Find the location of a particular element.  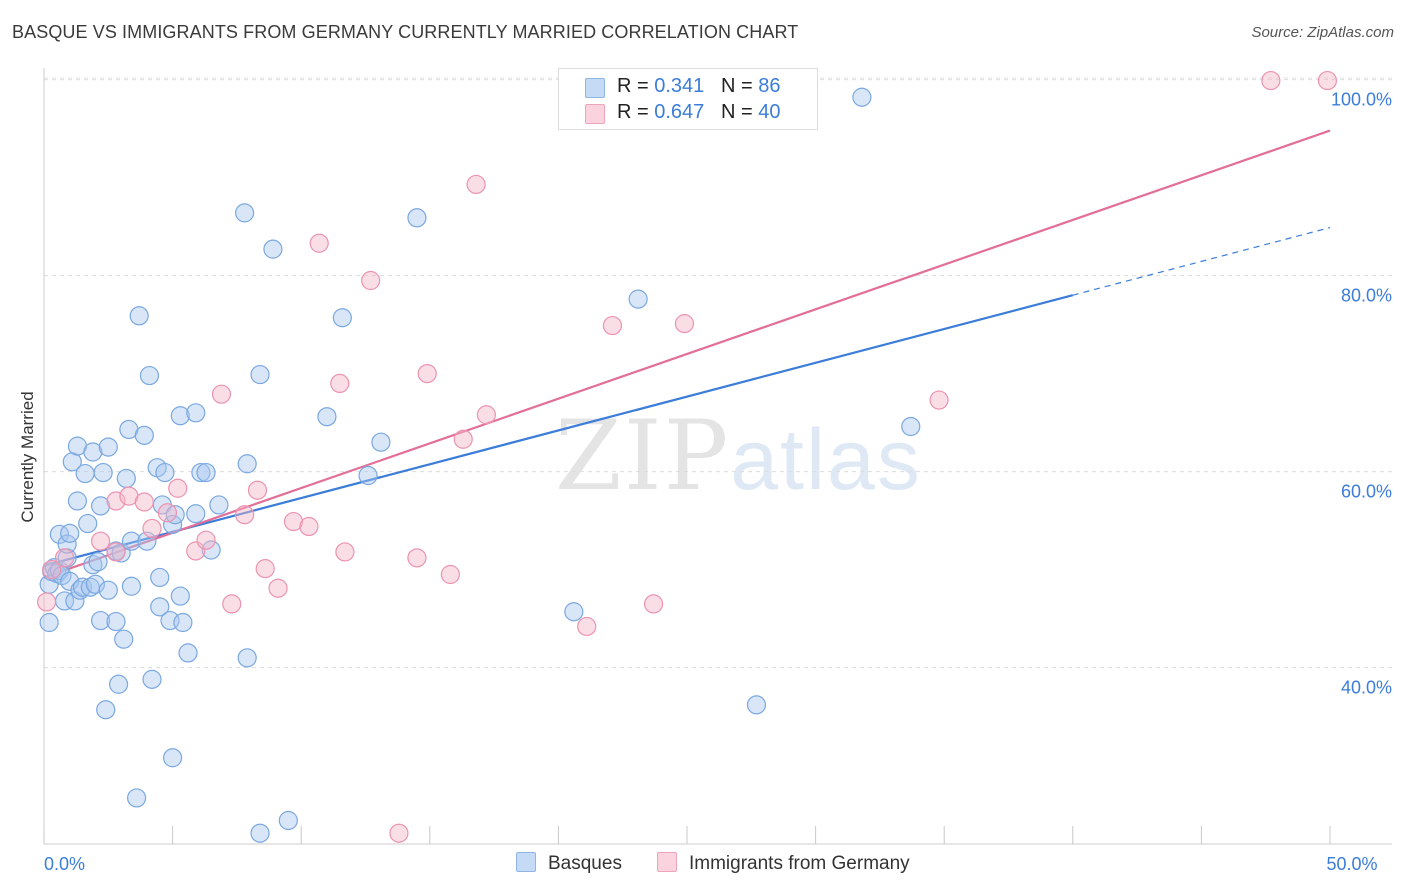

legend-n-value: 40 is located at coordinates (769, 112).